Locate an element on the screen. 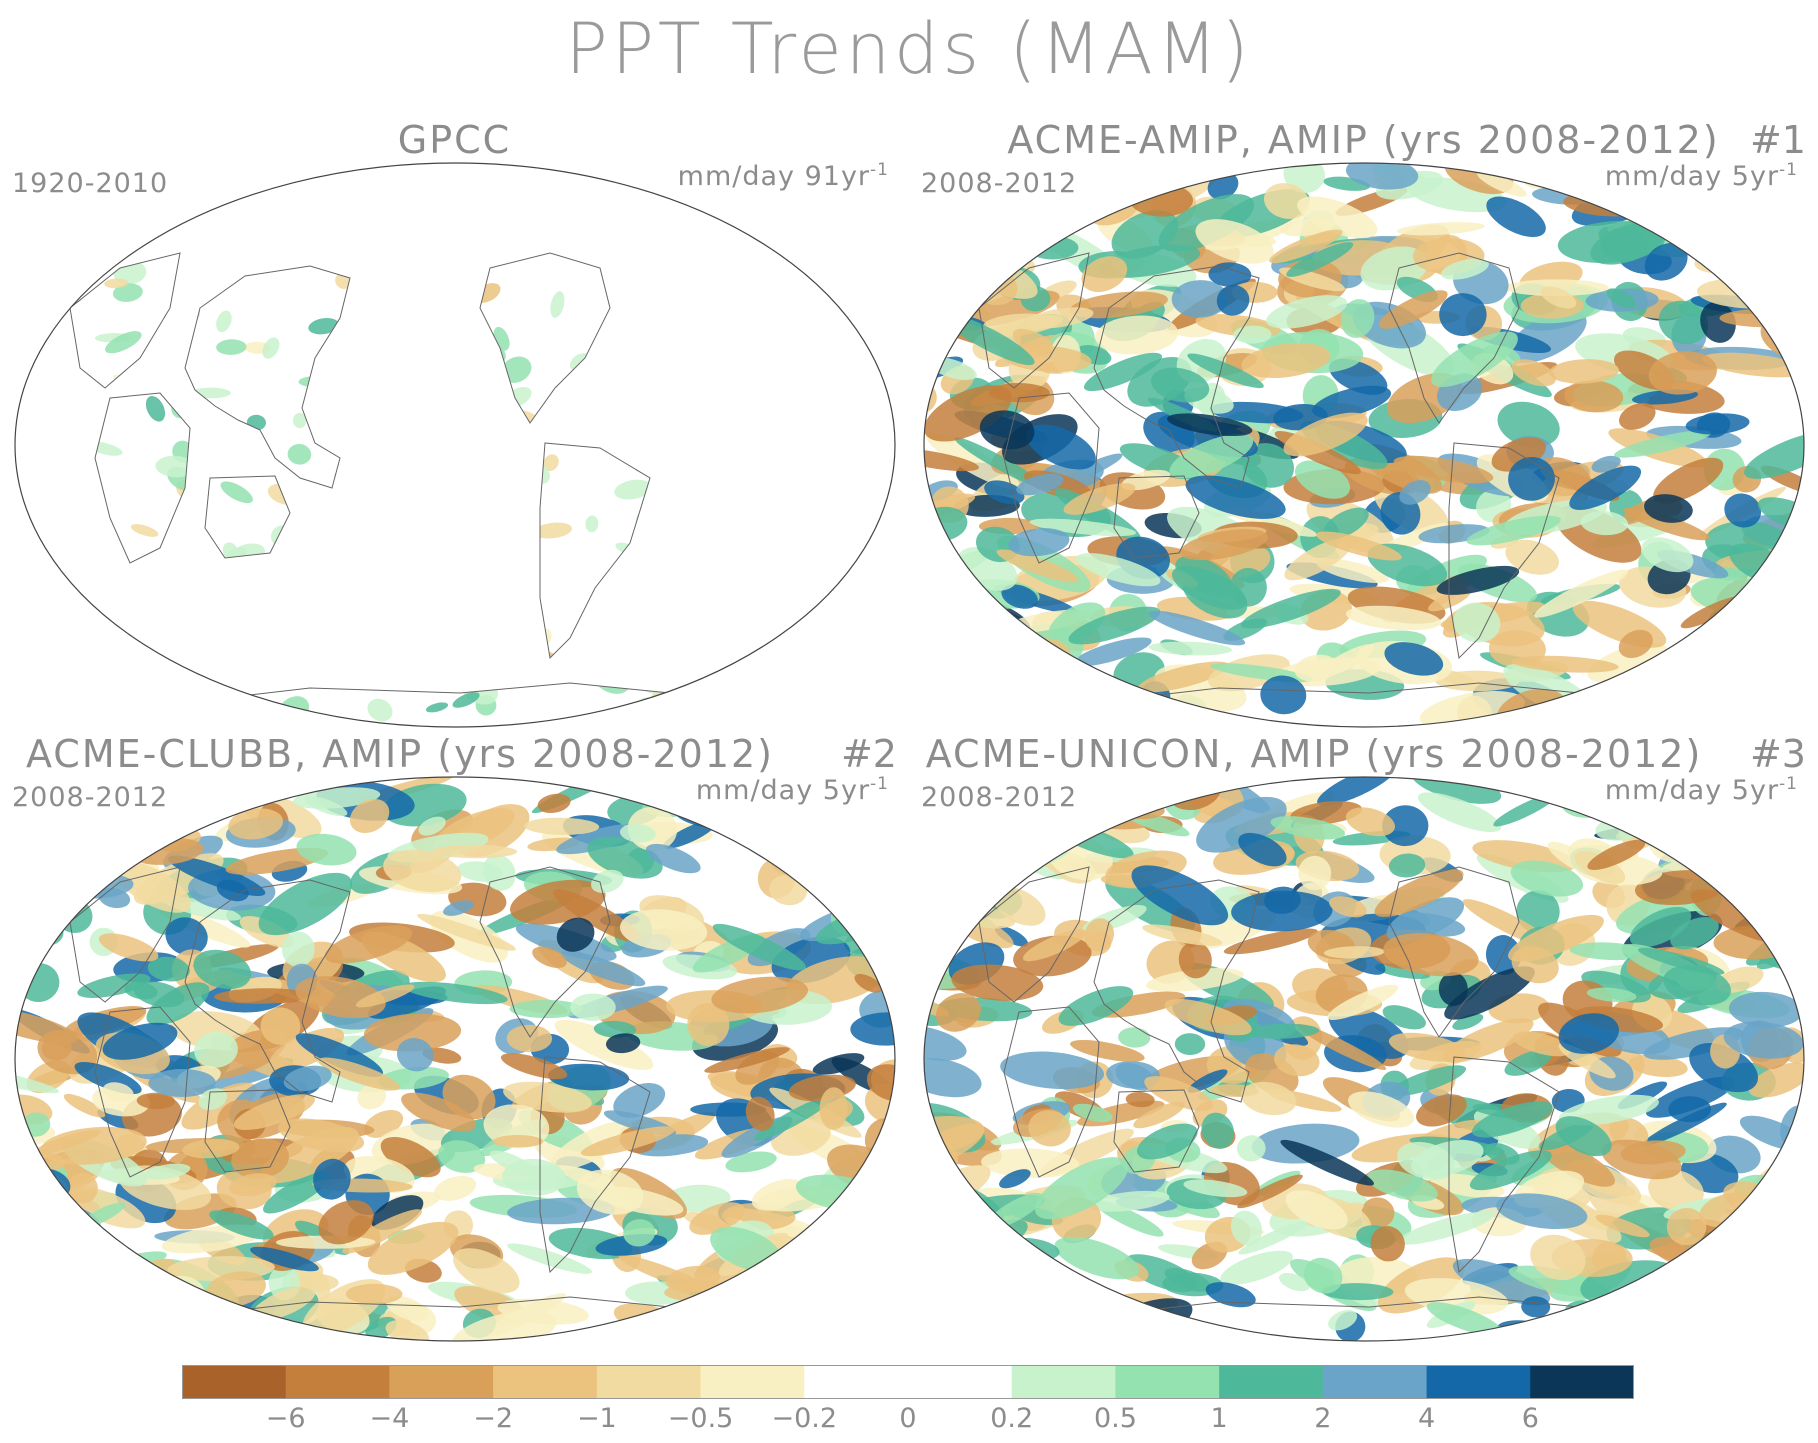 The width and height of the screenshot is (1818, 1443). panel-years: 1920-2010 is located at coordinates (90, 183).